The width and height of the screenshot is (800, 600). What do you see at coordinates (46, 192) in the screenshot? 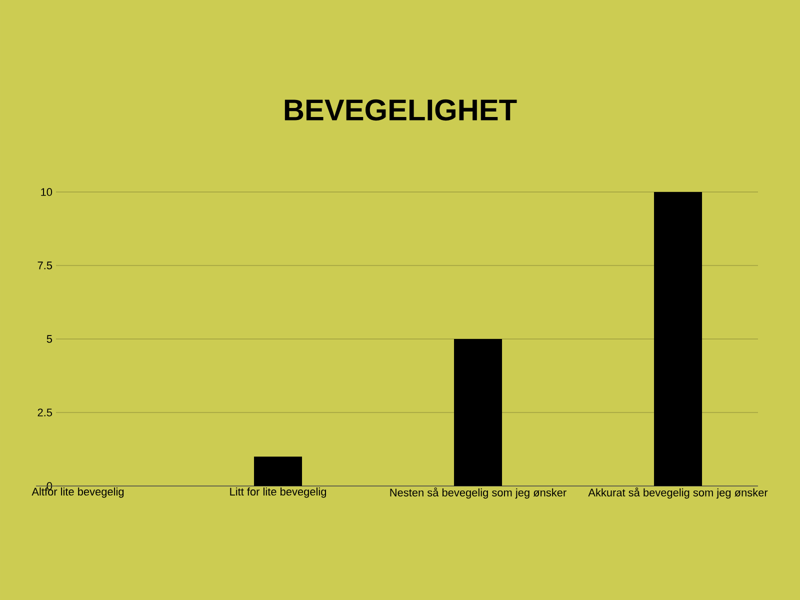
I see `y-tick-label: 10` at bounding box center [46, 192].